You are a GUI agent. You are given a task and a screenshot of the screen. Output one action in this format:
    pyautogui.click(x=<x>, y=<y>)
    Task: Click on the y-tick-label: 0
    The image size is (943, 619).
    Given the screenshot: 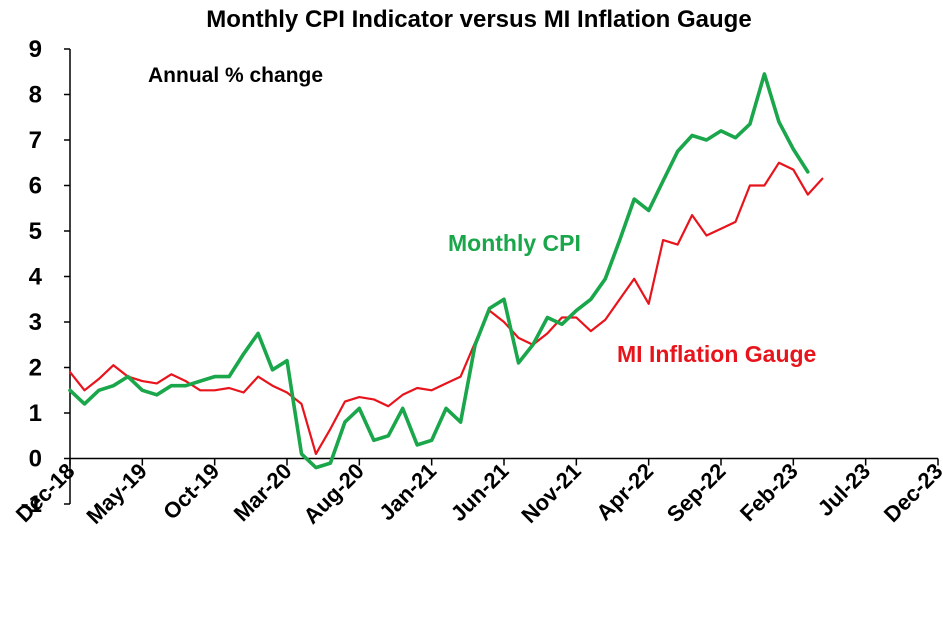 What is the action you would take?
    pyautogui.click(x=35, y=459)
    